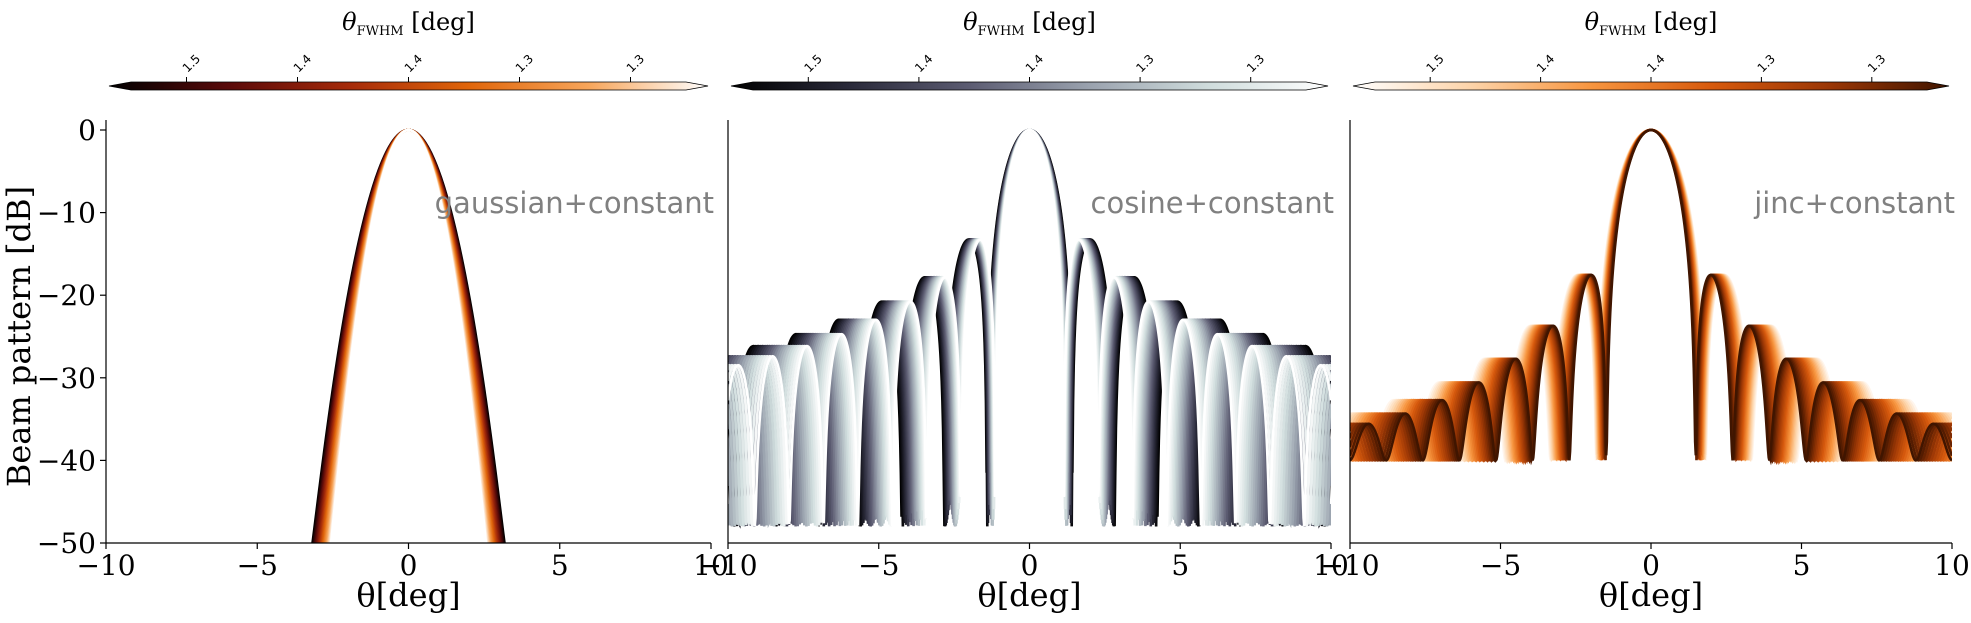 The width and height of the screenshot is (1971, 623). Describe the element at coordinates (19, 336) in the screenshot. I see `y-axis-label: Beam pattern [dB]` at that location.